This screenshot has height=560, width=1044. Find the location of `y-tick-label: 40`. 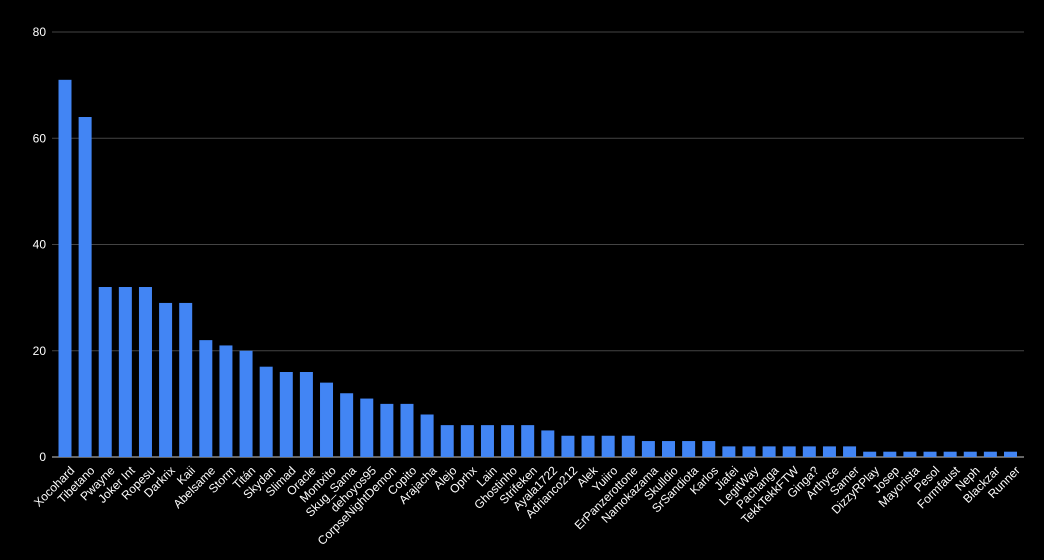

y-tick-label: 40 is located at coordinates (40, 245).